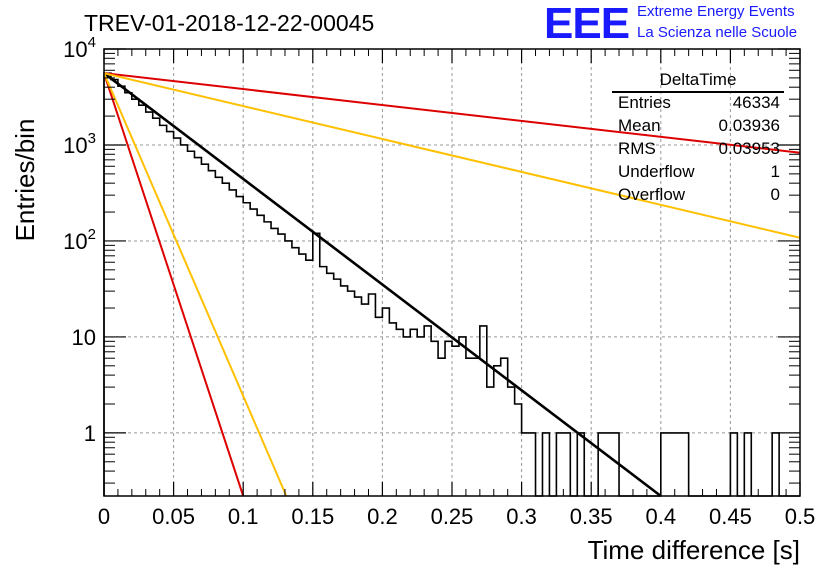  What do you see at coordinates (756, 102) in the screenshot?
I see `stats-value: 46334` at bounding box center [756, 102].